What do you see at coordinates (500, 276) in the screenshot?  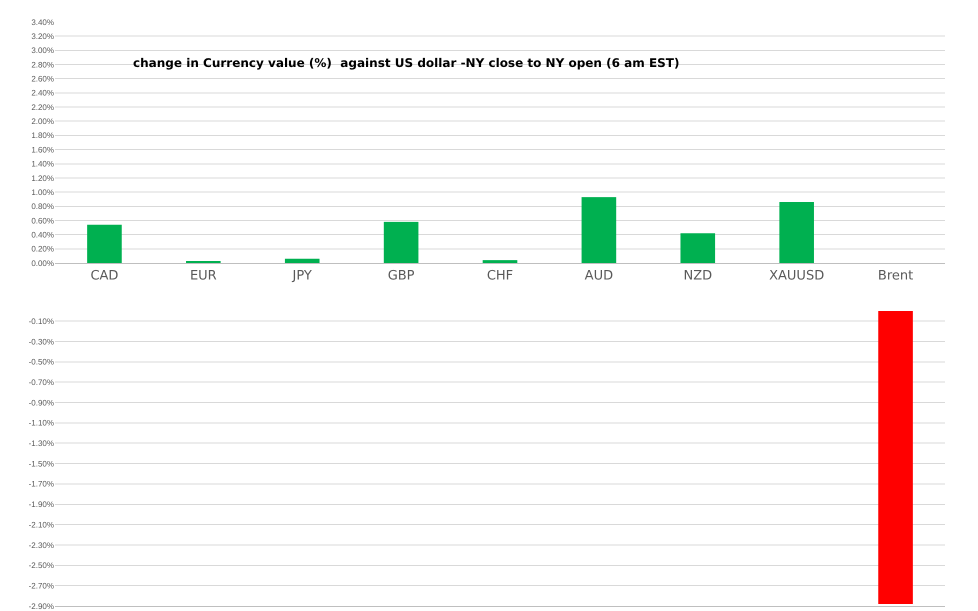 I see `x-tick-label: CHF` at bounding box center [500, 276].